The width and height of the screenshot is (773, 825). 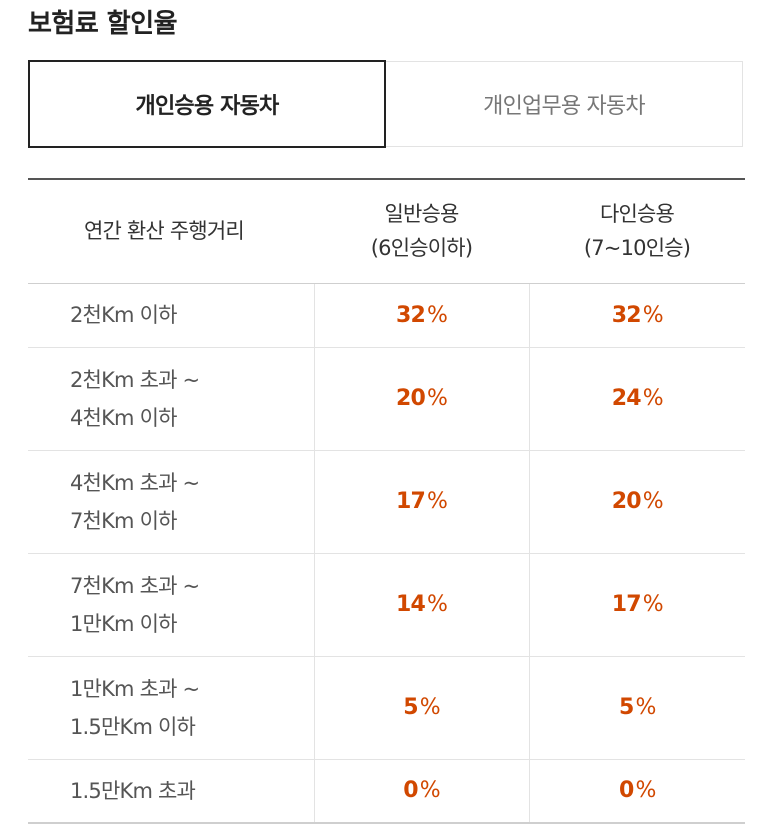 I want to click on multi-rate-cell: 20%, so click(x=636, y=502).